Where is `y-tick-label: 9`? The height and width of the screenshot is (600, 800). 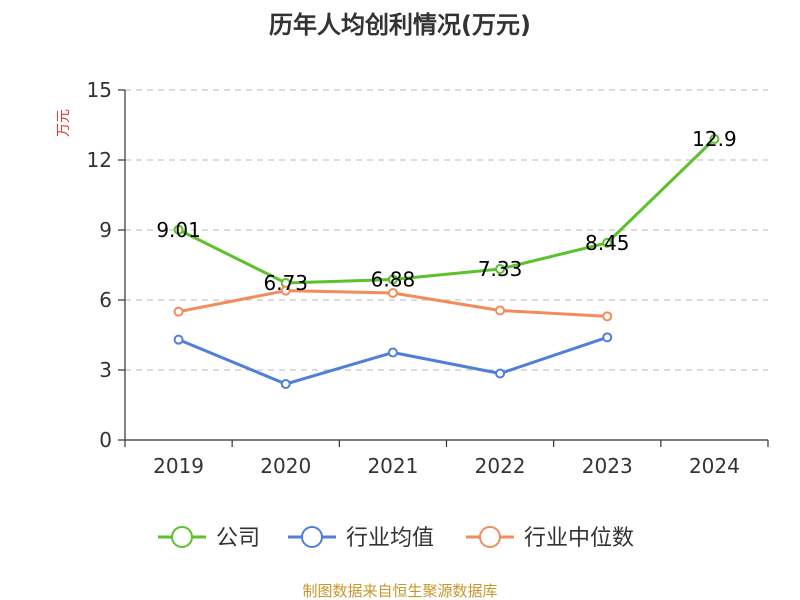
y-tick-label: 9 is located at coordinates (105, 230).